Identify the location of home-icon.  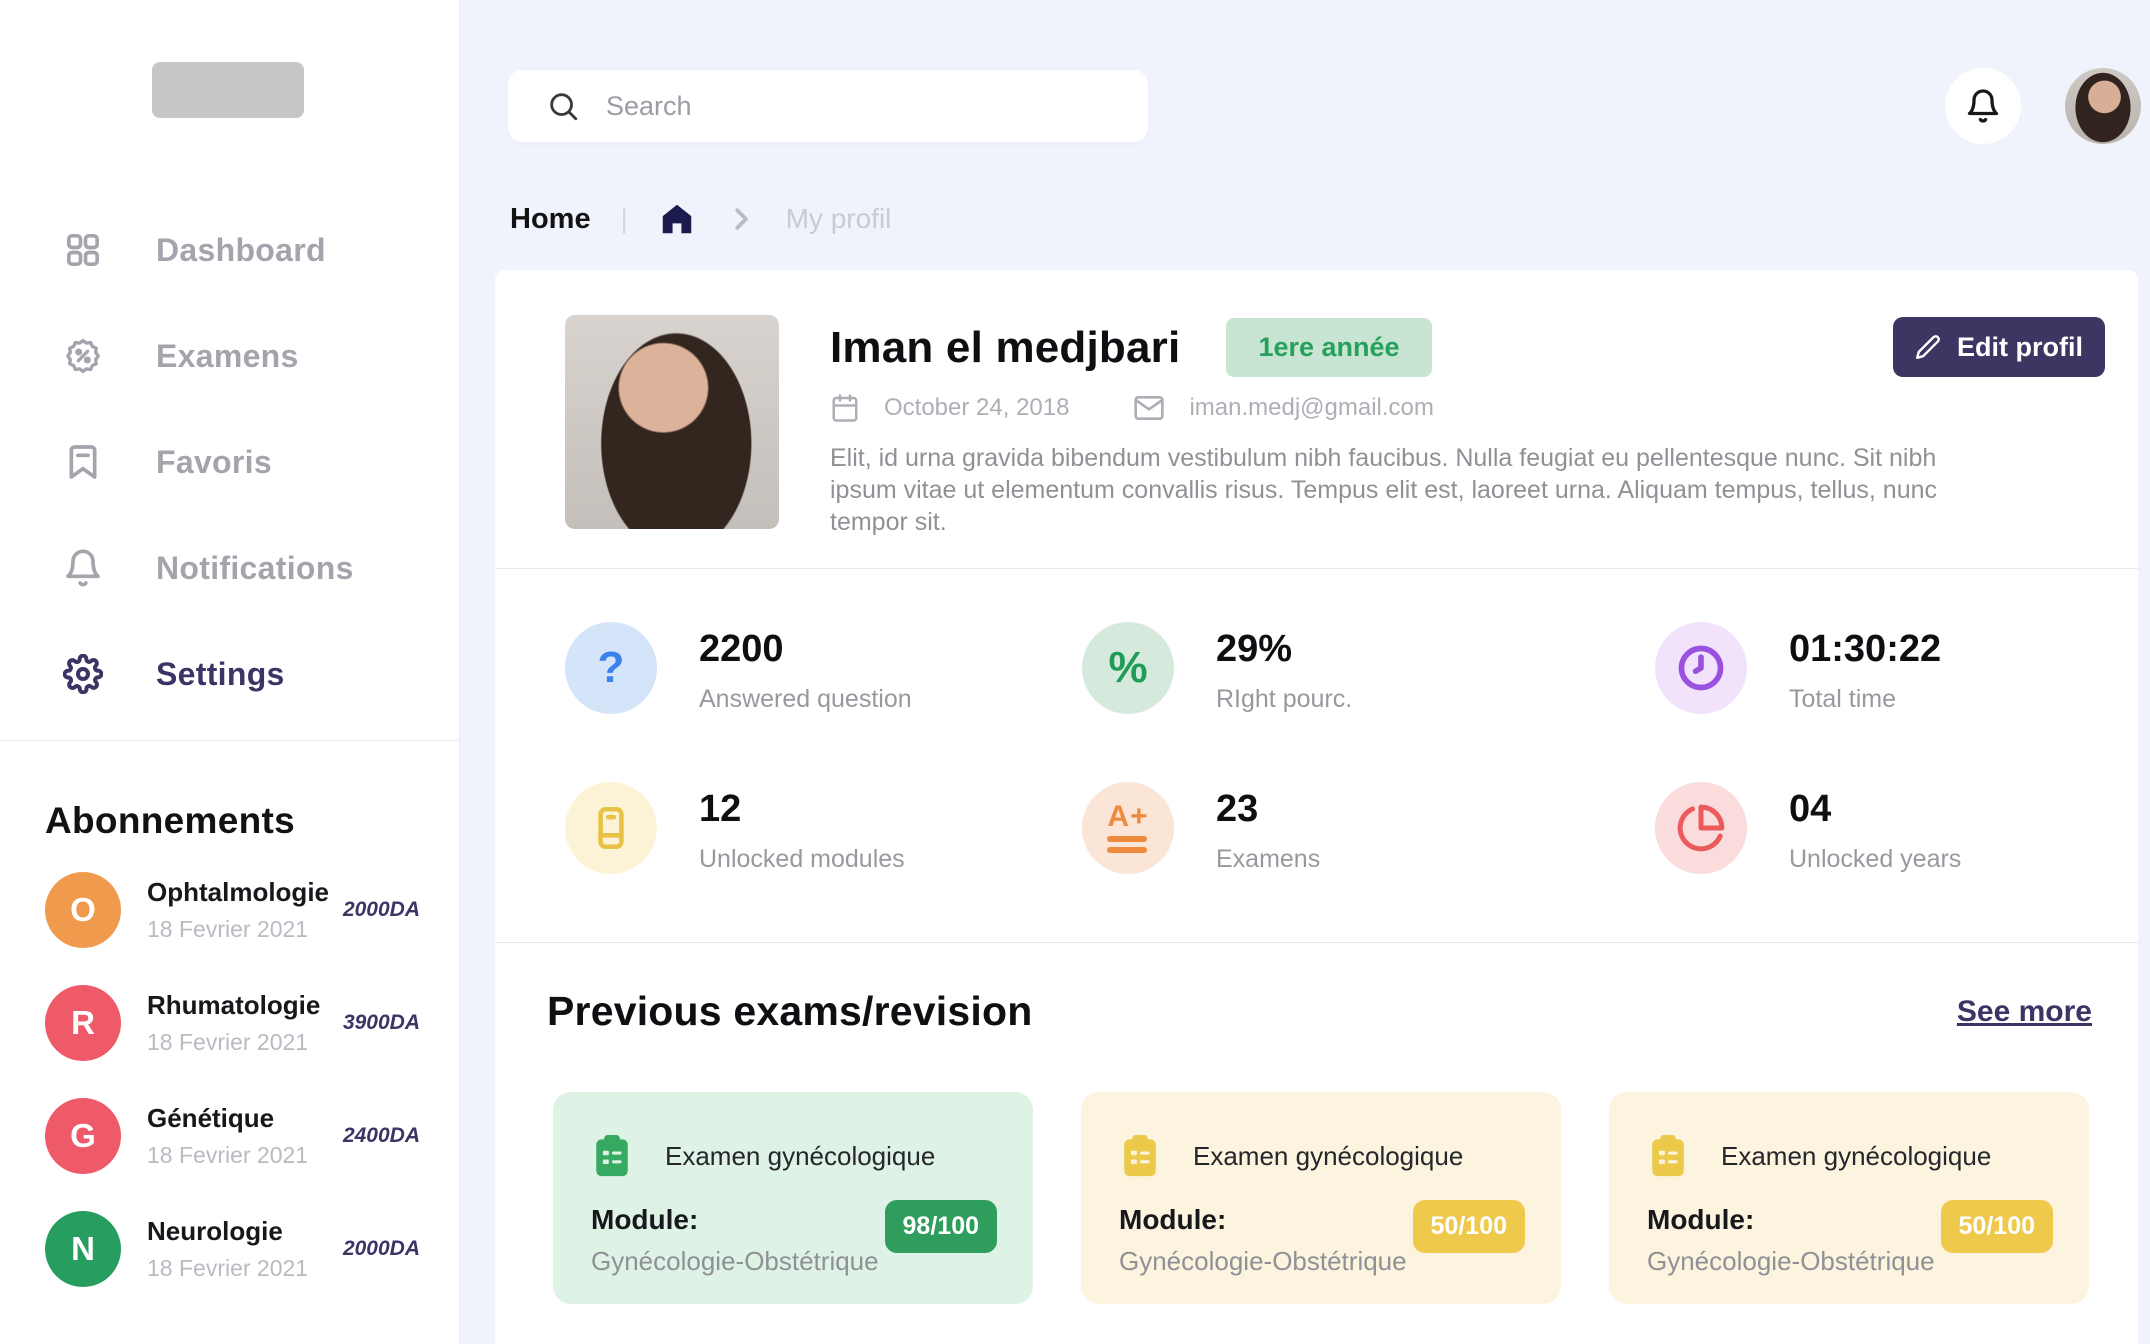
(677, 219).